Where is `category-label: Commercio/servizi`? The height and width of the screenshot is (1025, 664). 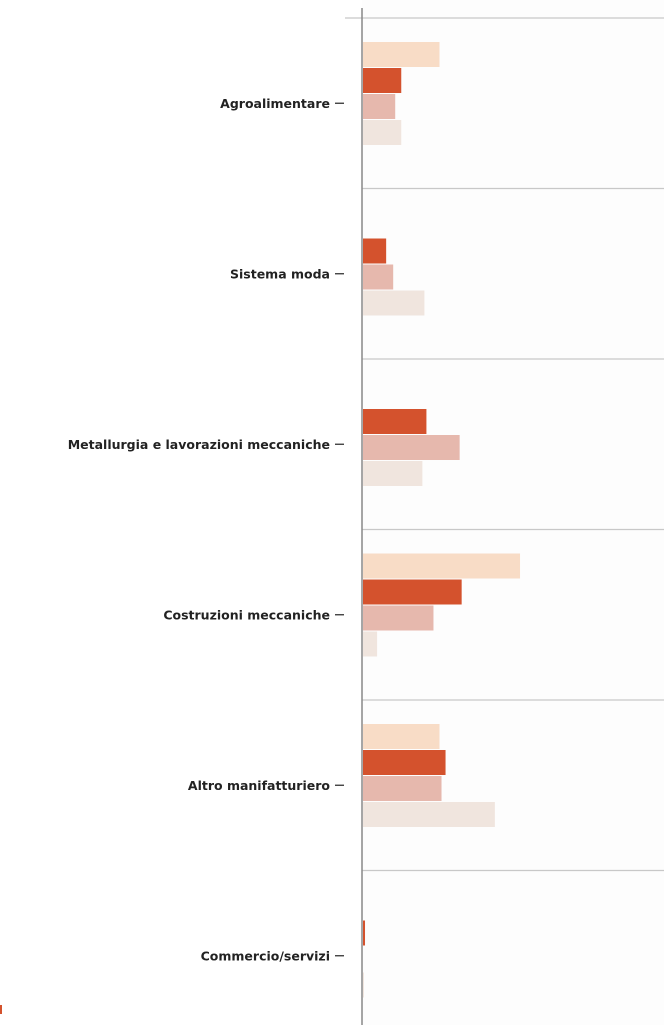 category-label: Commercio/servizi is located at coordinates (265, 955).